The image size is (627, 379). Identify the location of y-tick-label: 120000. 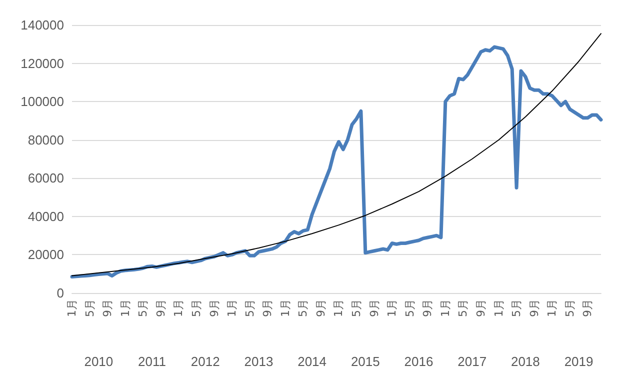
(42, 63).